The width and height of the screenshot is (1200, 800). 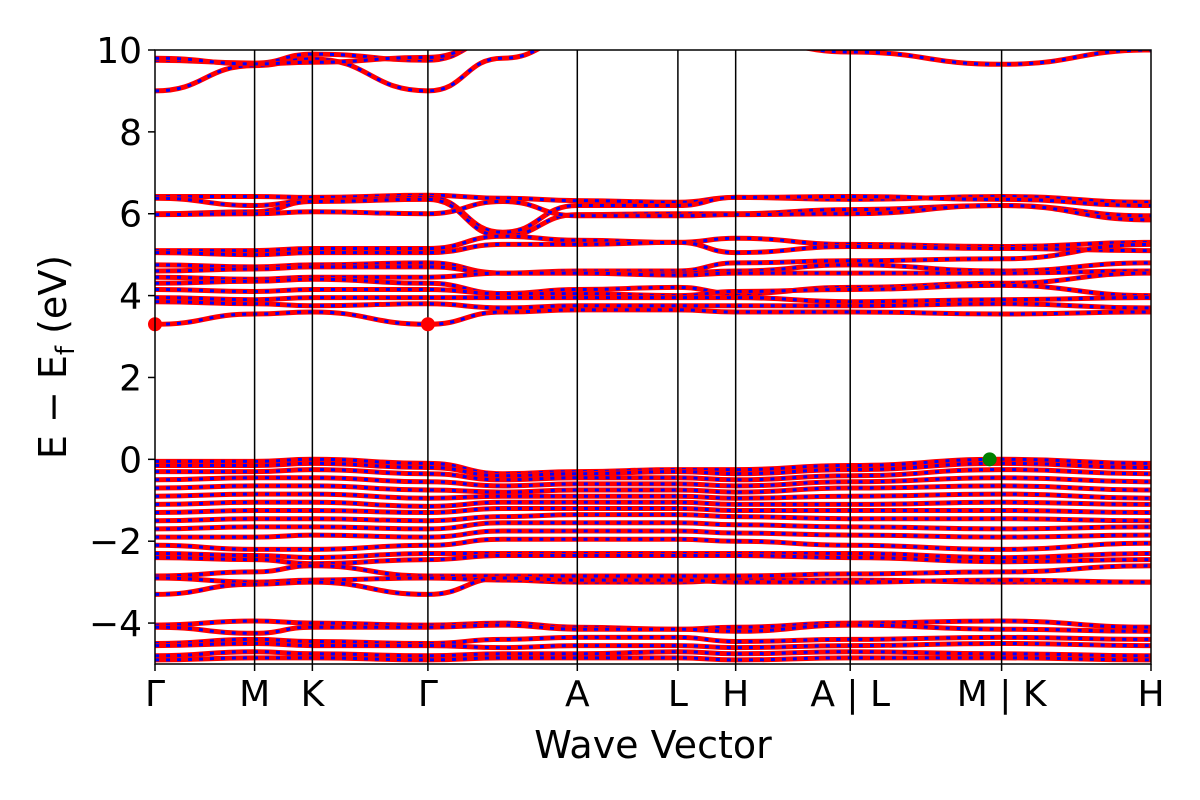 I want to click on y-axis-title: E − Ef (eV), so click(x=56, y=357).